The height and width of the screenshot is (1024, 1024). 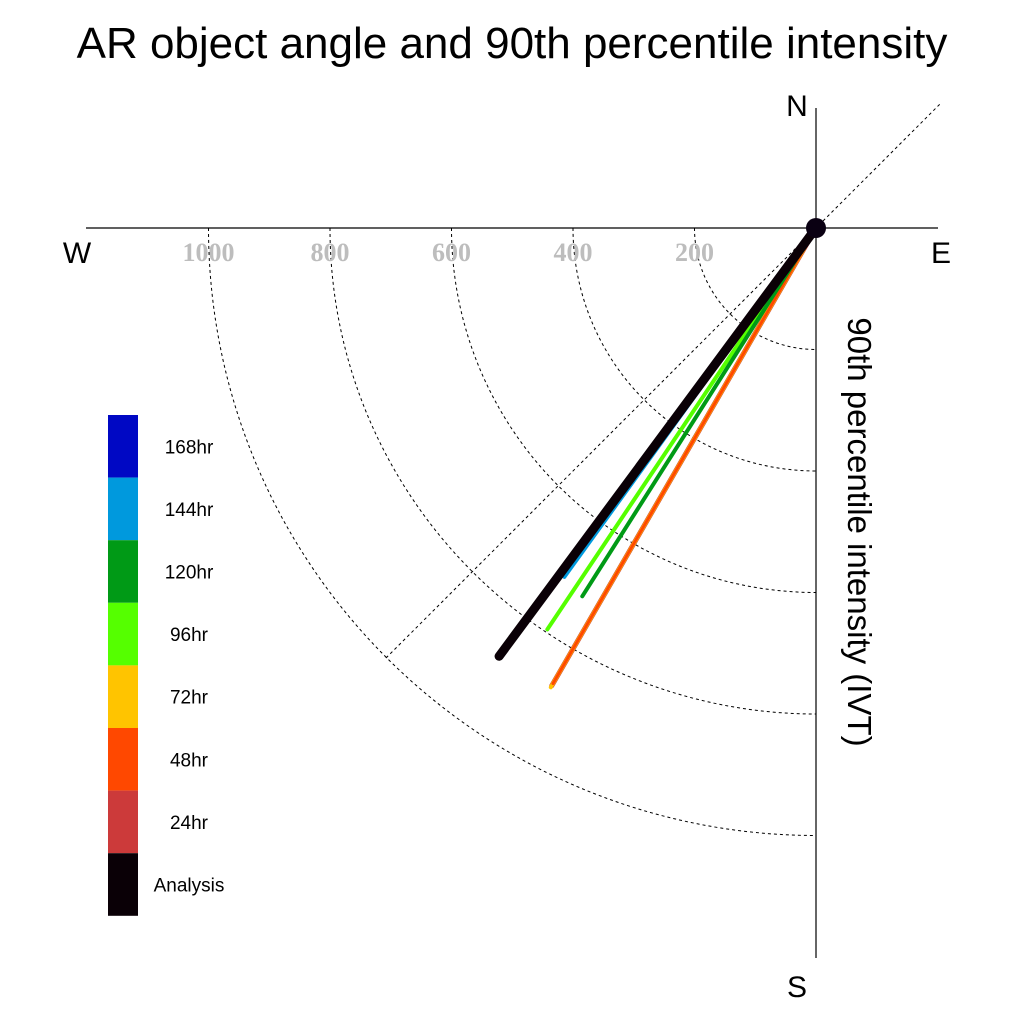 I want to click on legend-label-168hr: 168hr, so click(x=189, y=447).